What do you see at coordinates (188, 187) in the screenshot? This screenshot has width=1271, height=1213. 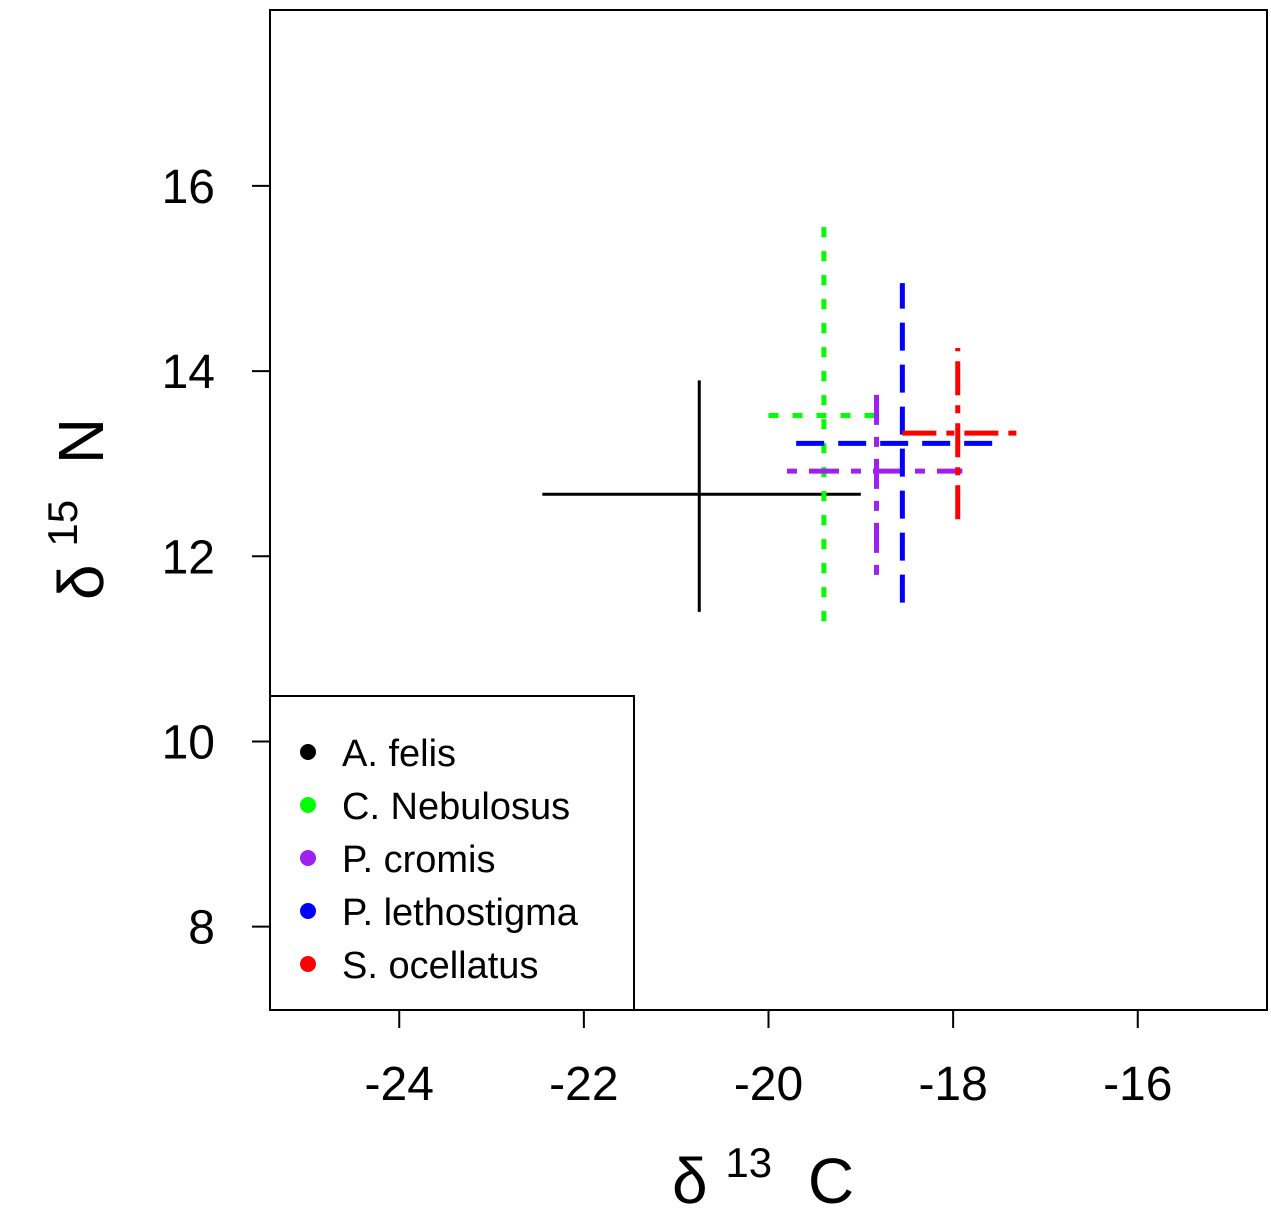 I see `y-tick-label: 16` at bounding box center [188, 187].